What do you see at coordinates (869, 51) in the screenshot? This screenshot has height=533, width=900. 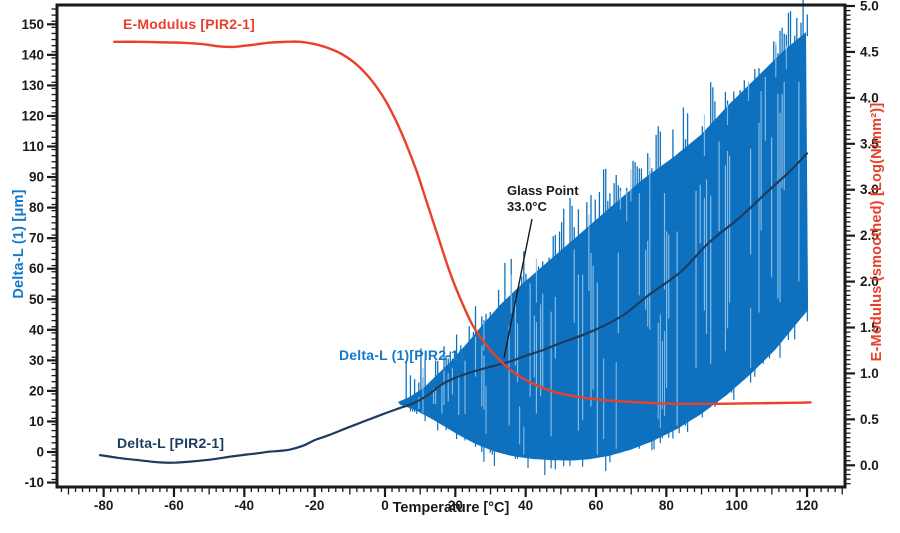 I see `svg-text: 4.5` at bounding box center [869, 51].